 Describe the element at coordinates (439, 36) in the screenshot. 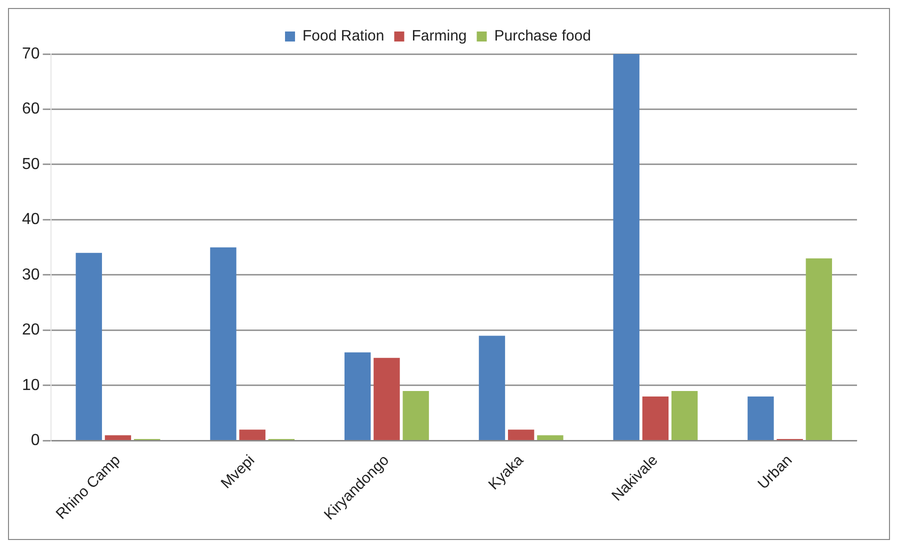

I see `legend-label: Farming` at that location.